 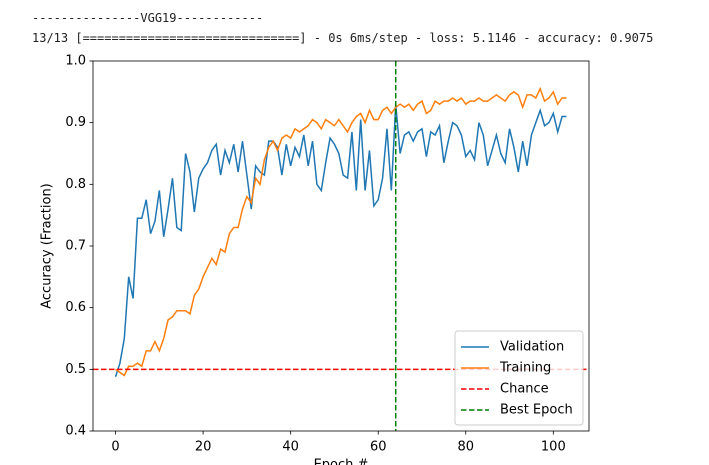 I want to click on y-tick-label: 1.0, so click(x=75, y=61).